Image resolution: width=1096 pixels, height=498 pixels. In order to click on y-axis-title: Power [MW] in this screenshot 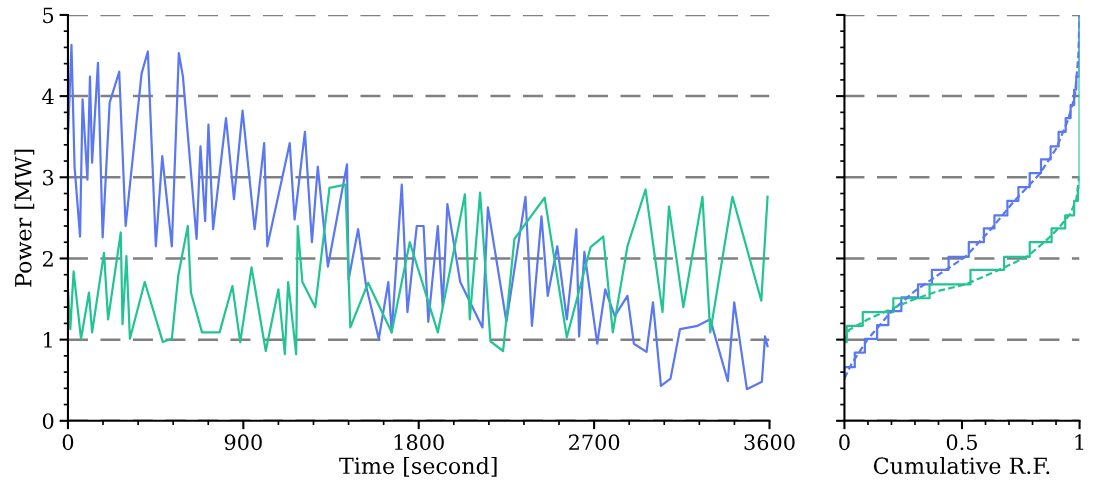, I will do `click(24, 218)`.